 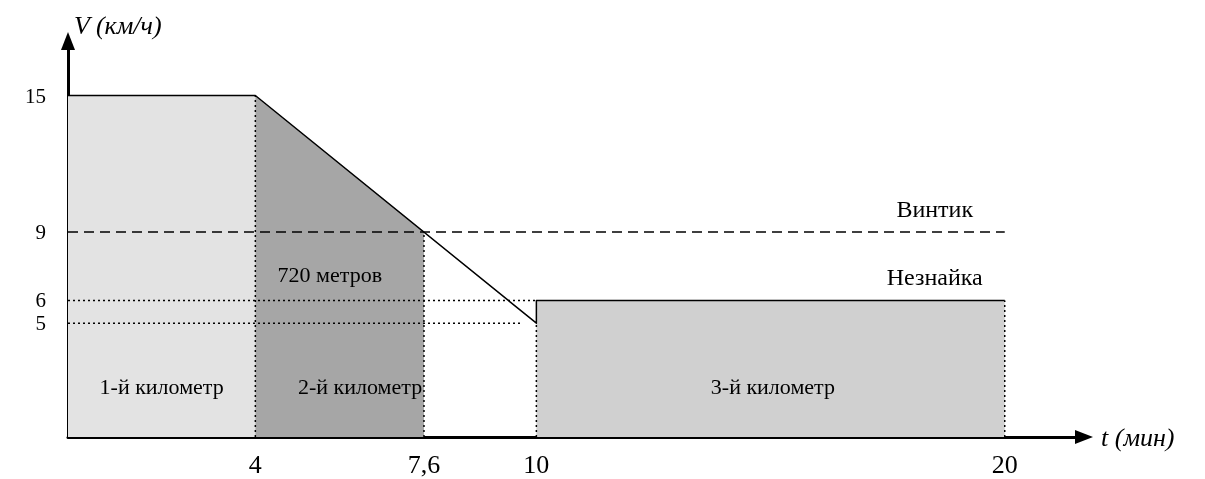 What do you see at coordinates (35, 95) in the screenshot?
I see `y-tick-label: 15` at bounding box center [35, 95].